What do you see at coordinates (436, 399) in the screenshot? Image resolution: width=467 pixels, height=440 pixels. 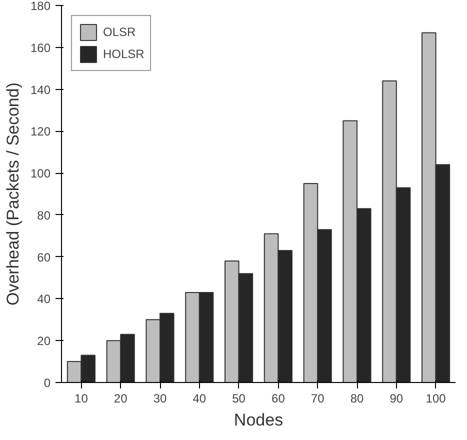 I see `x-tick-label: 100` at bounding box center [436, 399].